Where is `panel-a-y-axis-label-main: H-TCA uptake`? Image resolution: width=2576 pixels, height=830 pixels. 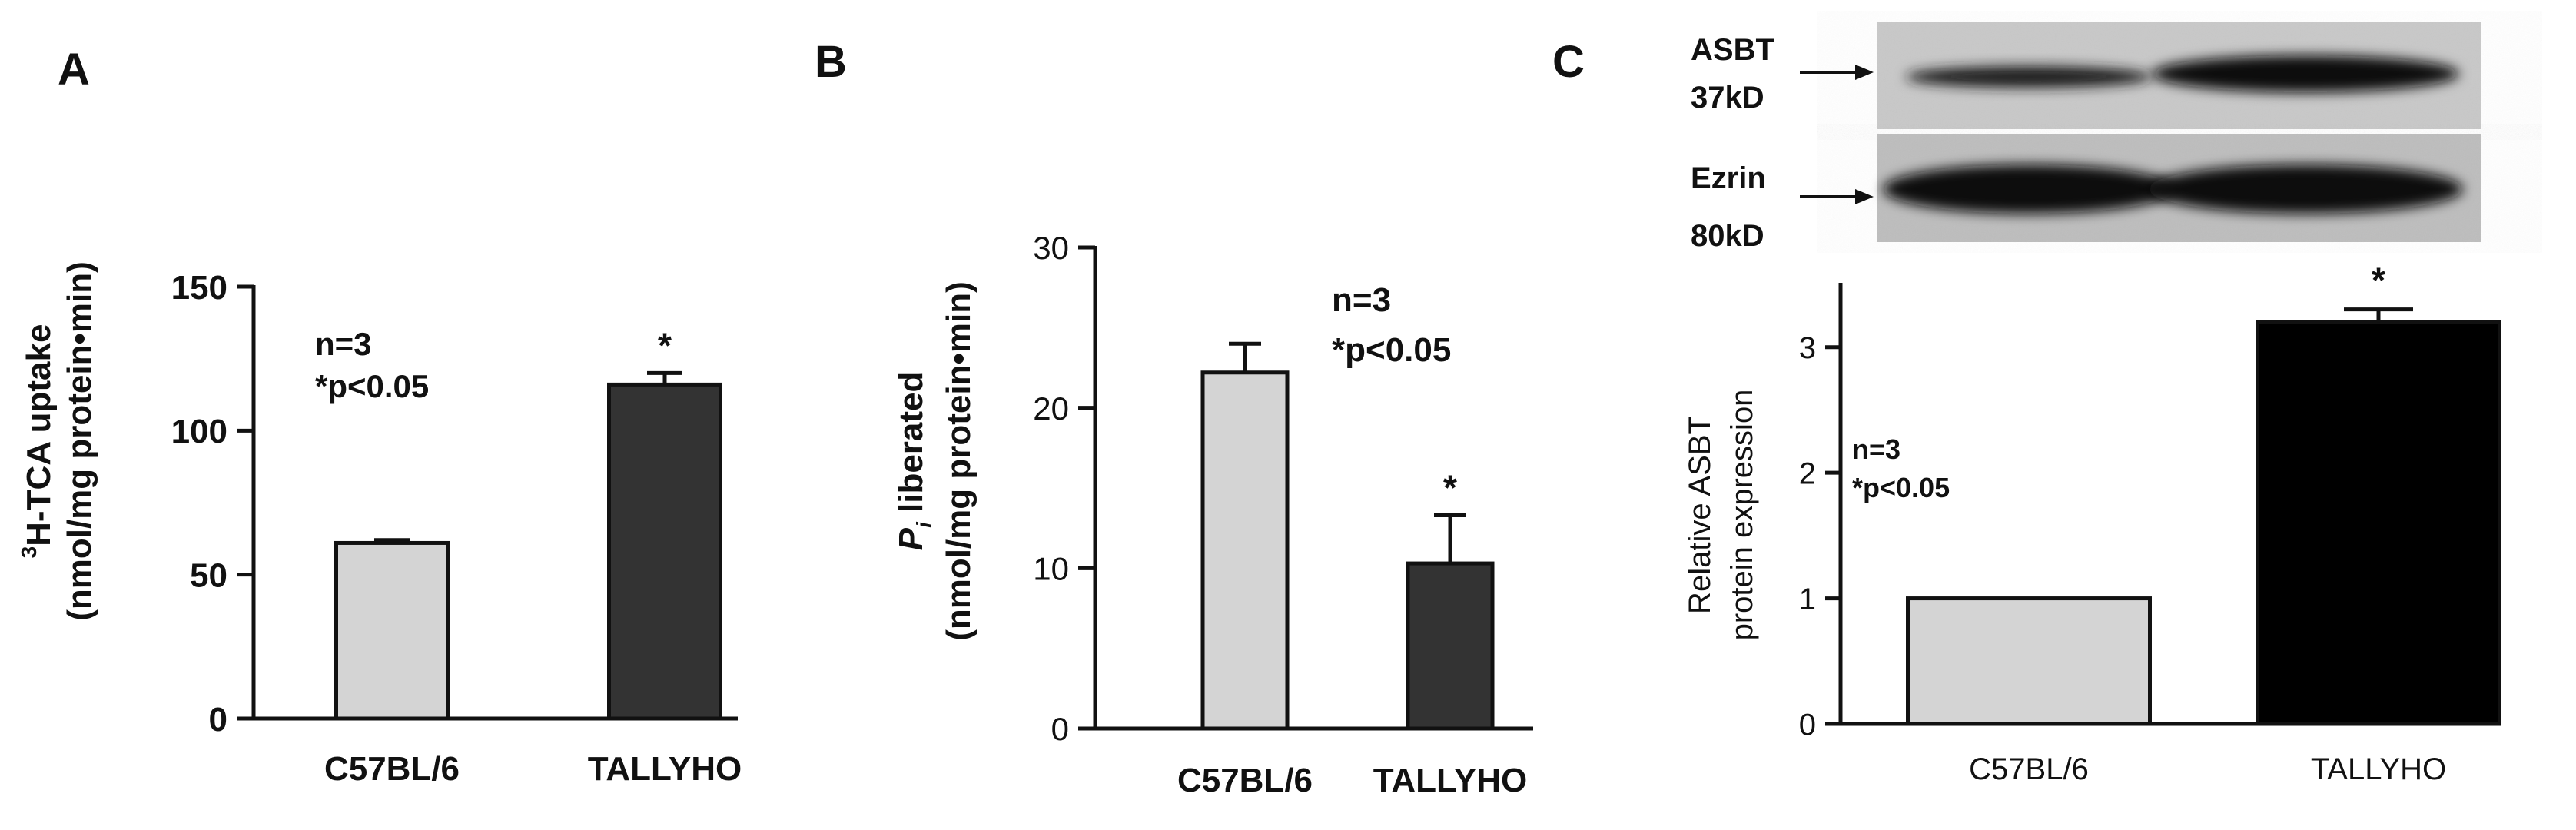
panel-a-y-axis-label-main: H-TCA uptake is located at coordinates (39, 435).